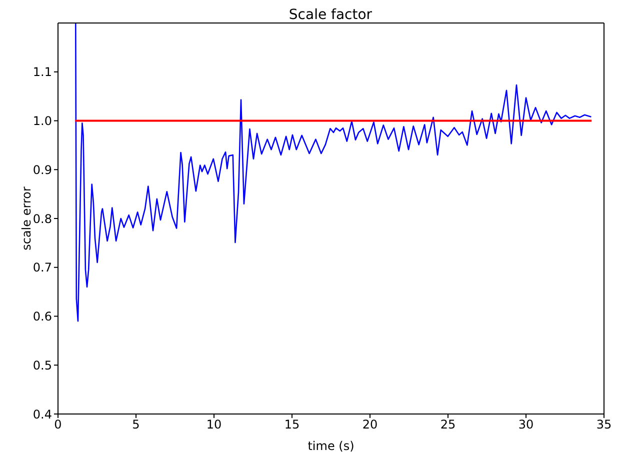  I want to click on chart-title: Scale factor, so click(331, 15).